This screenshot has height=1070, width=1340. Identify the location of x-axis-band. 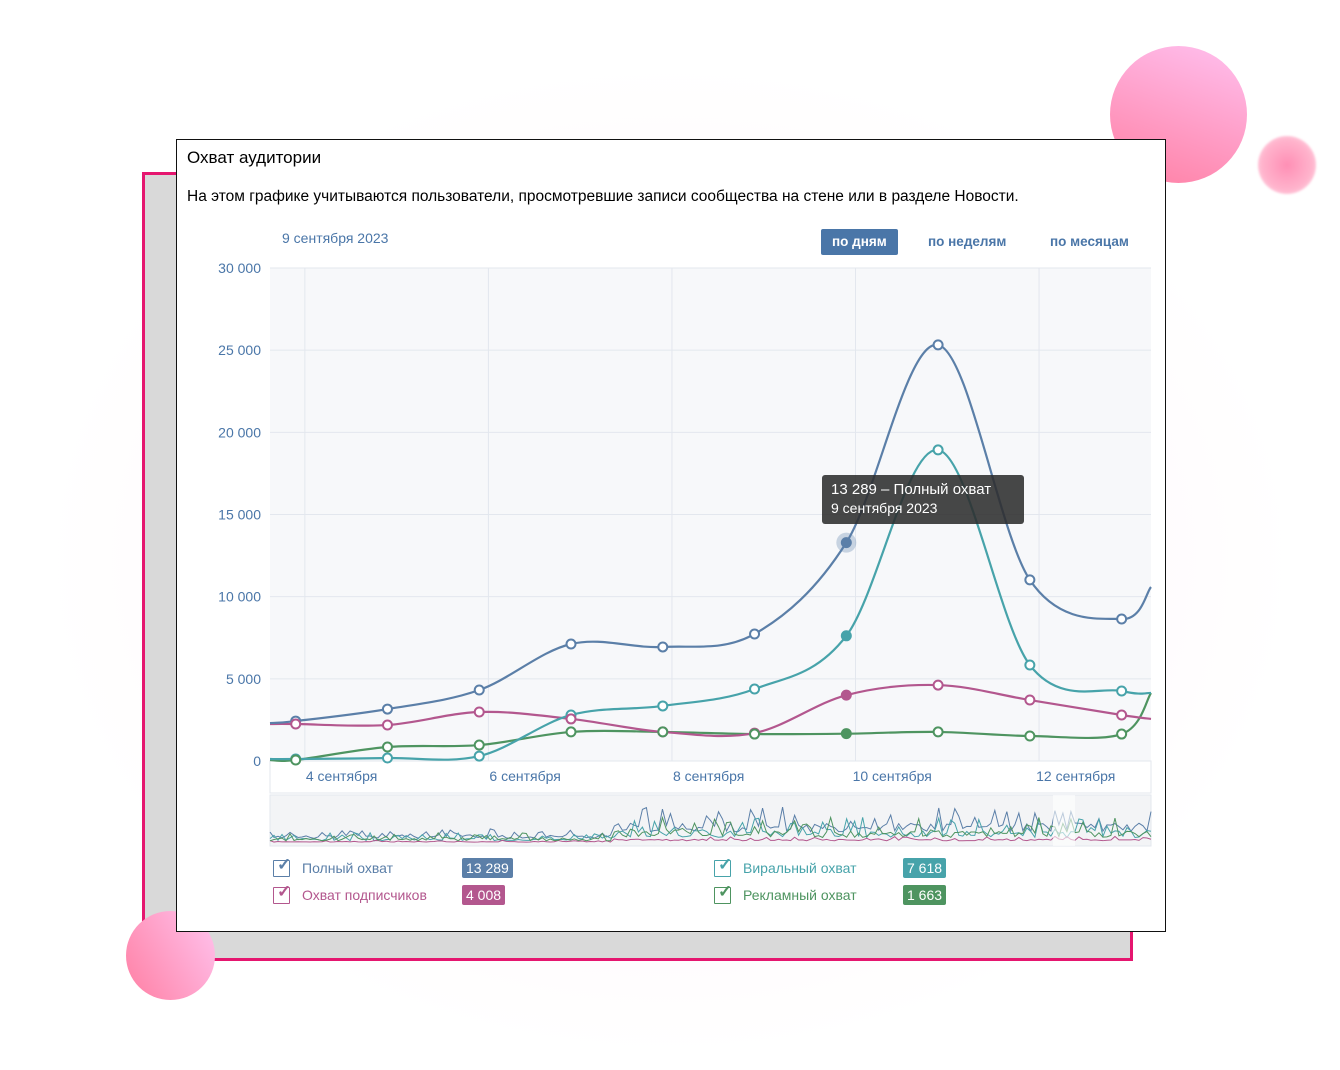
(710, 777).